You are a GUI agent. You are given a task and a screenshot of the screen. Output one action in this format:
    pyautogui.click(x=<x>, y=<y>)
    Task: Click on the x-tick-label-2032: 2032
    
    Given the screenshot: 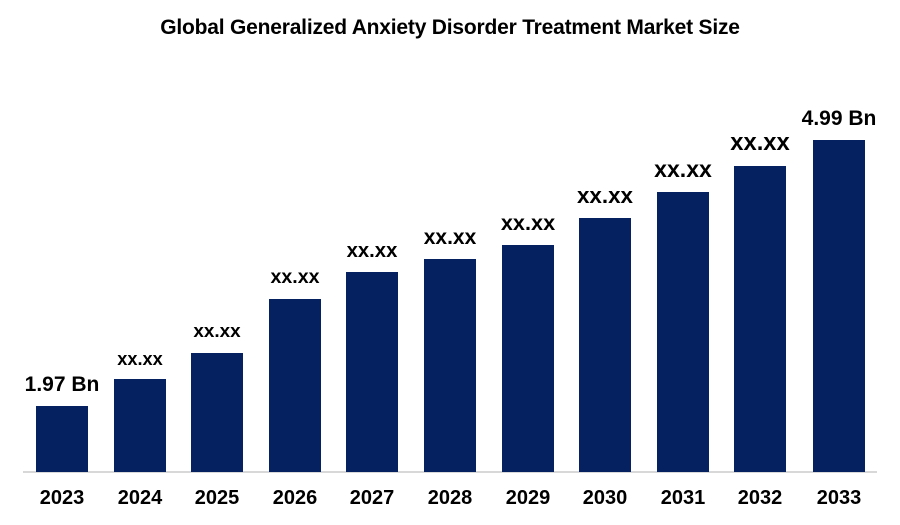 What is the action you would take?
    pyautogui.click(x=760, y=498)
    